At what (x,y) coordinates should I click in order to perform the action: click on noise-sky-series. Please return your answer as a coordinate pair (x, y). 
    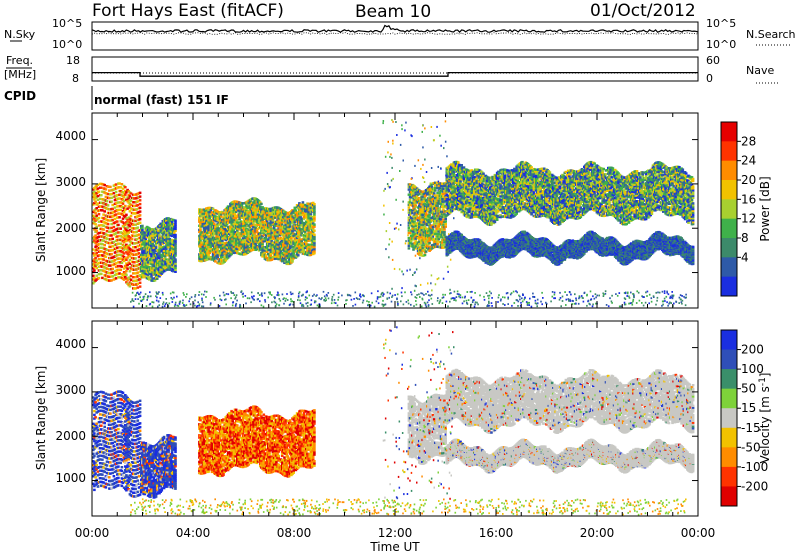
    Looking at the image, I should click on (395, 29).